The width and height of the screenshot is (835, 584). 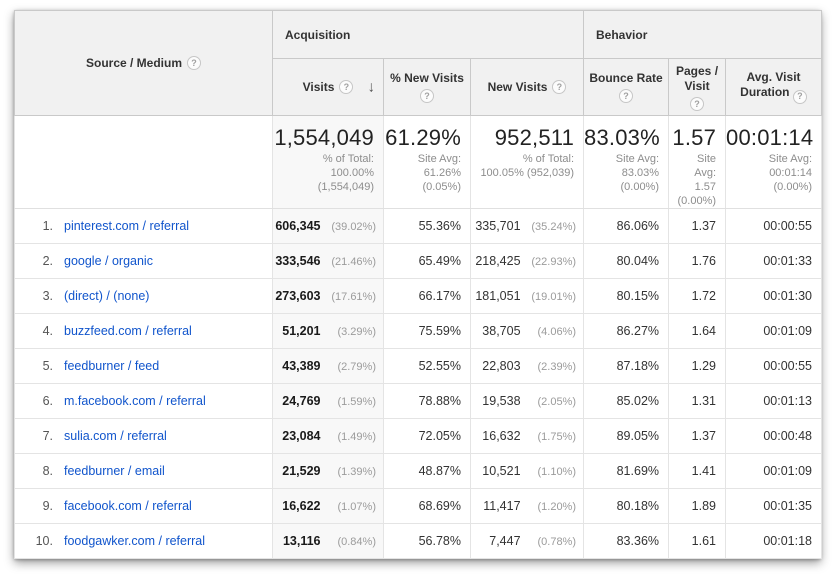 What do you see at coordinates (328, 541) in the screenshot?
I see `visits-cell: 13,116 (0.84%)` at bounding box center [328, 541].